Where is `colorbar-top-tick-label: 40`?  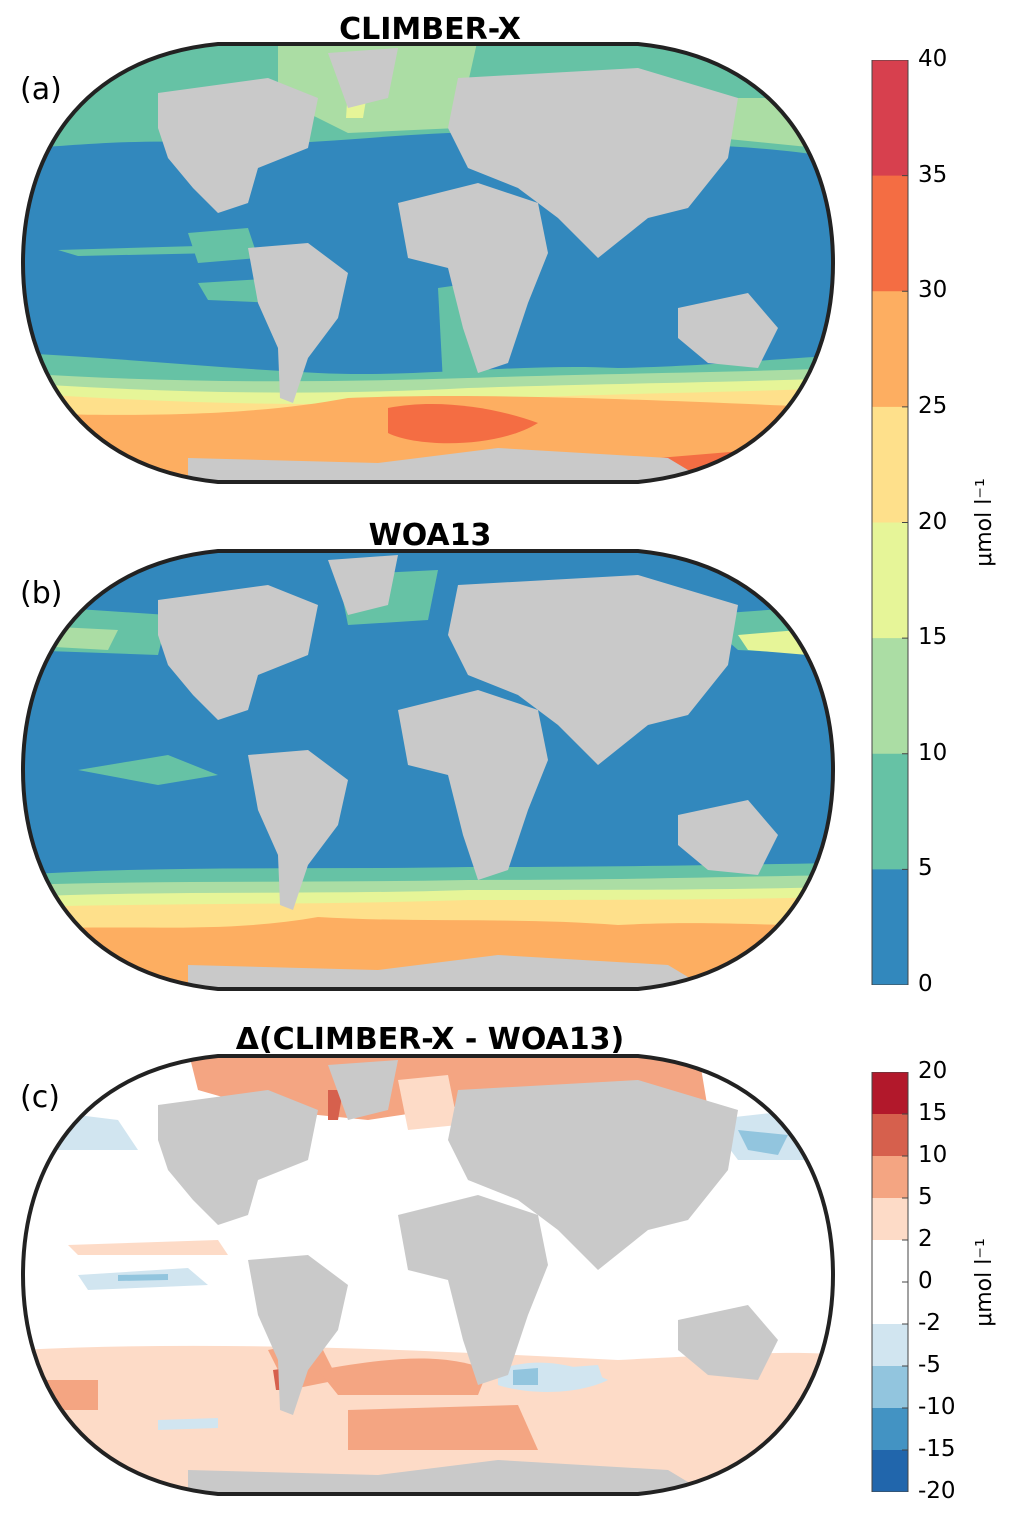
colorbar-top-tick-label: 40 is located at coordinates (933, 59).